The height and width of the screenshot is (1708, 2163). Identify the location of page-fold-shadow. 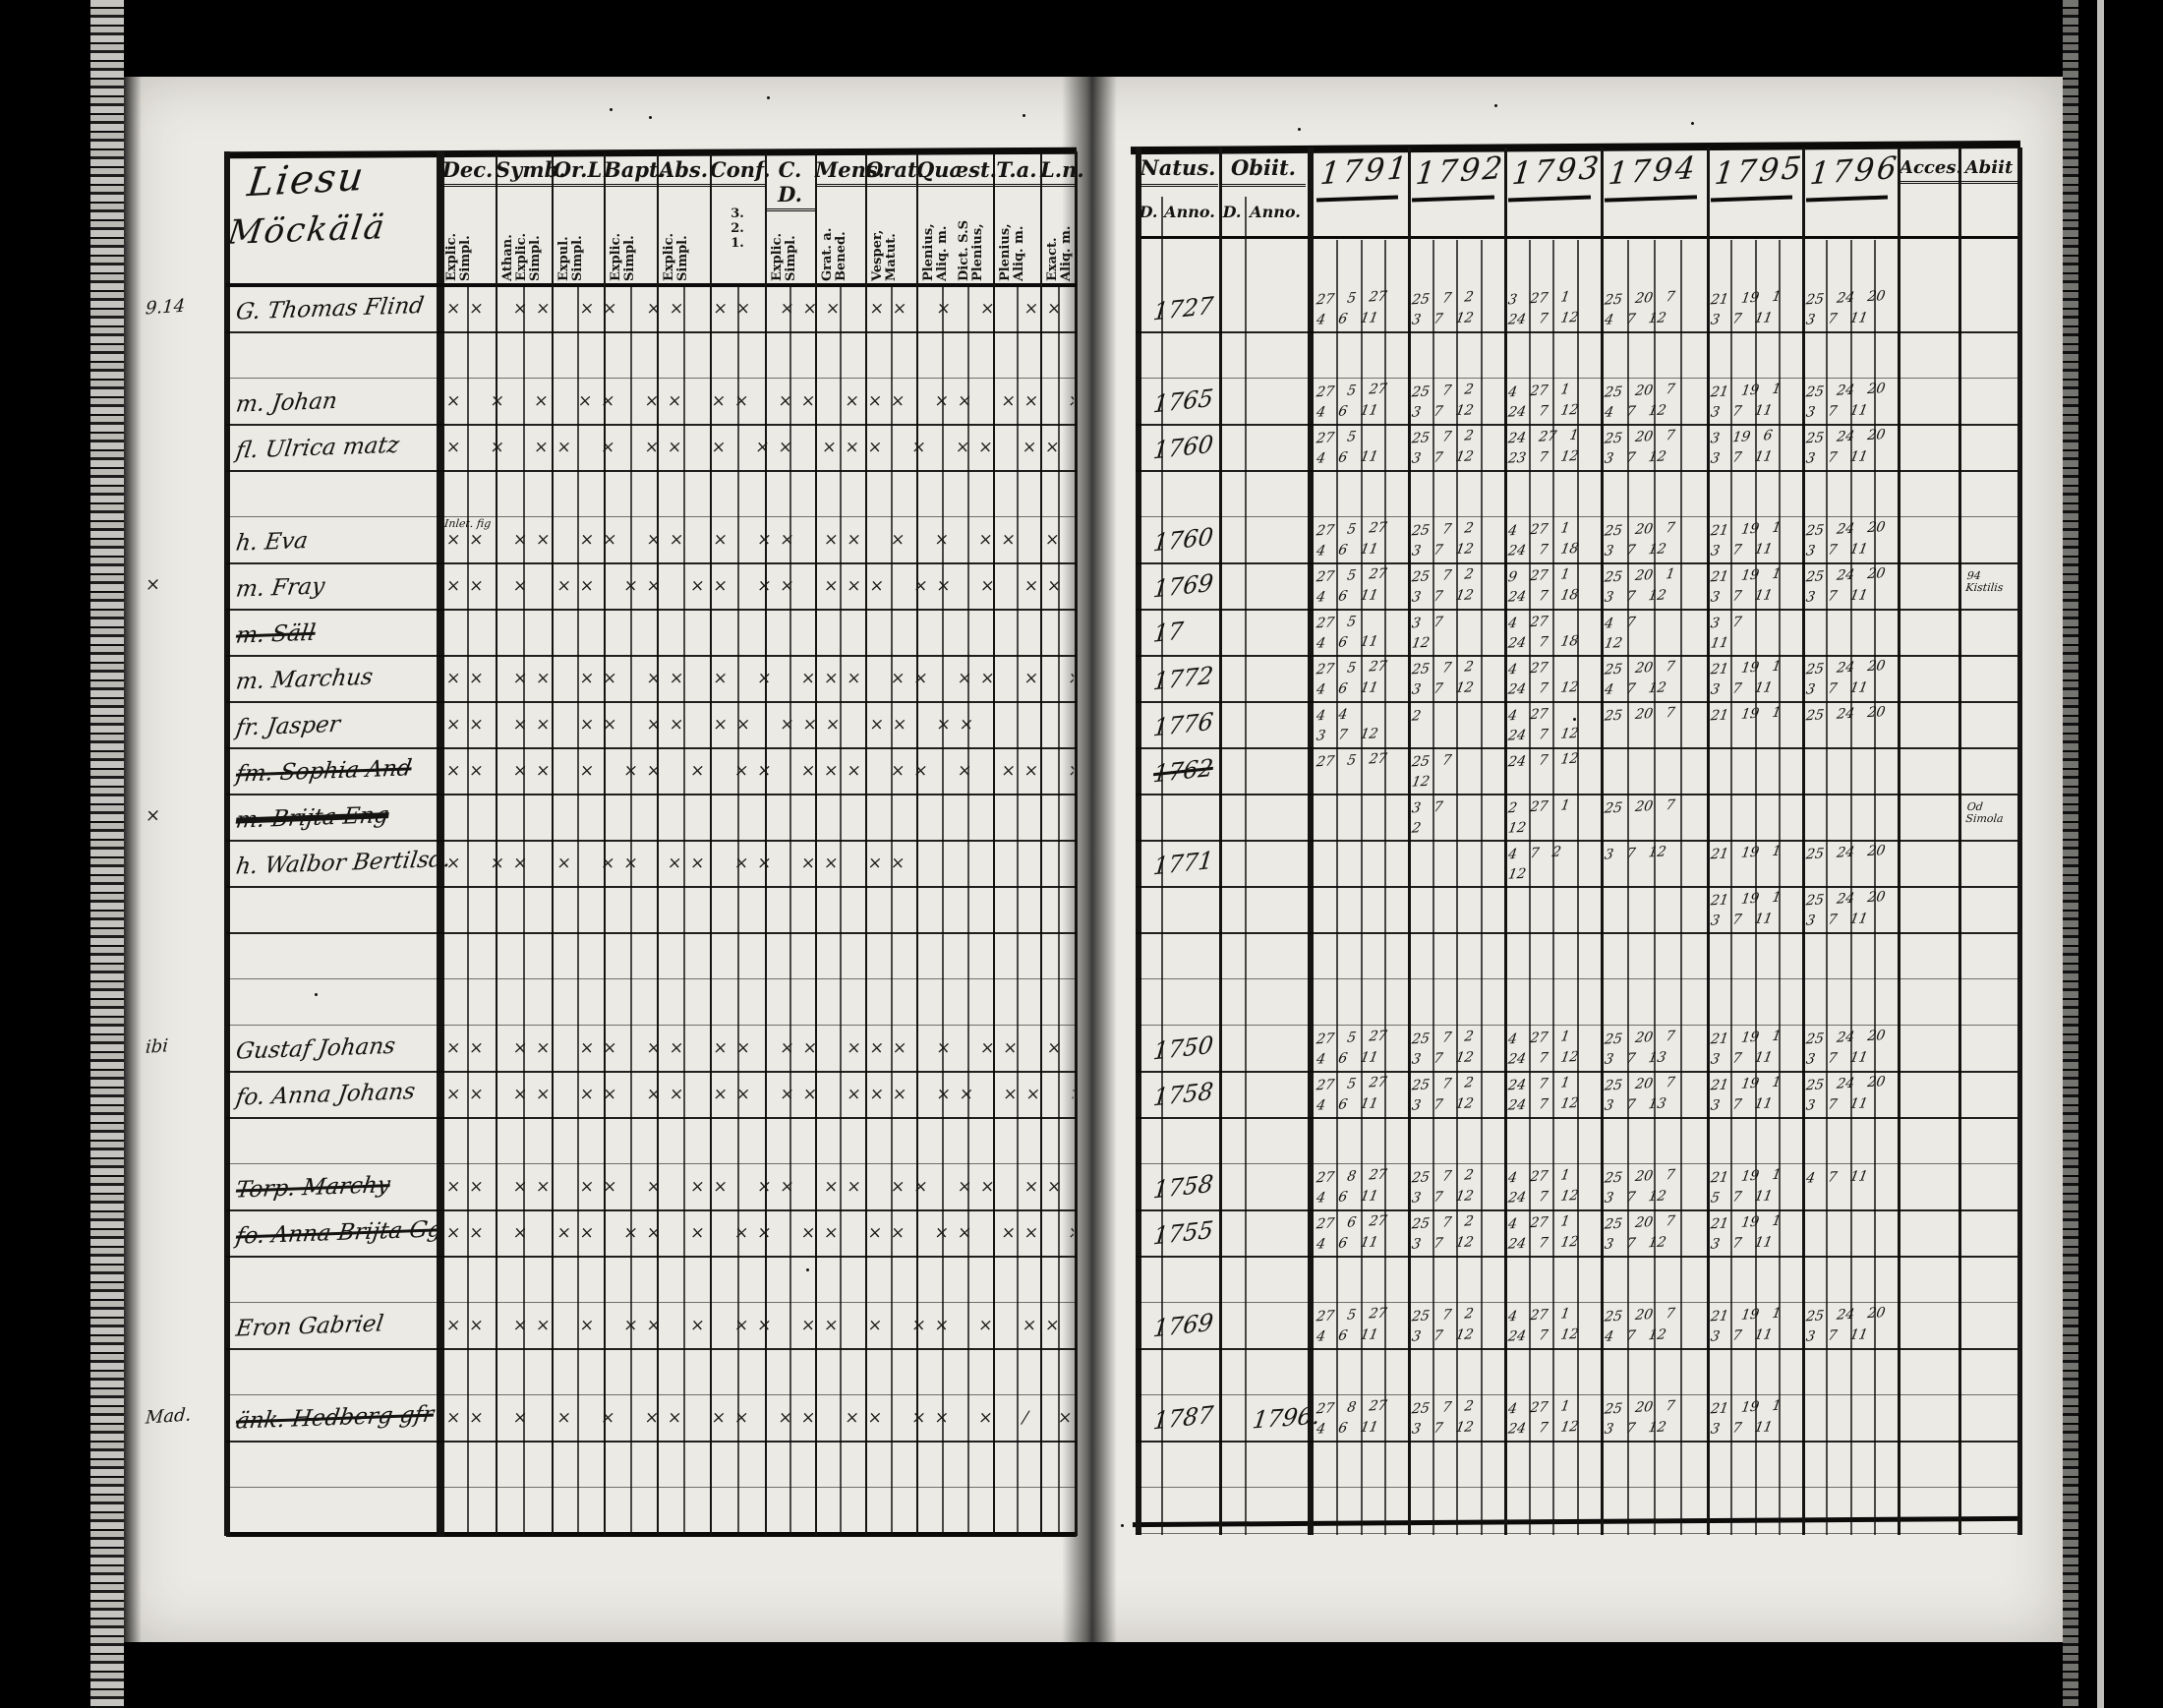
(1090, 859).